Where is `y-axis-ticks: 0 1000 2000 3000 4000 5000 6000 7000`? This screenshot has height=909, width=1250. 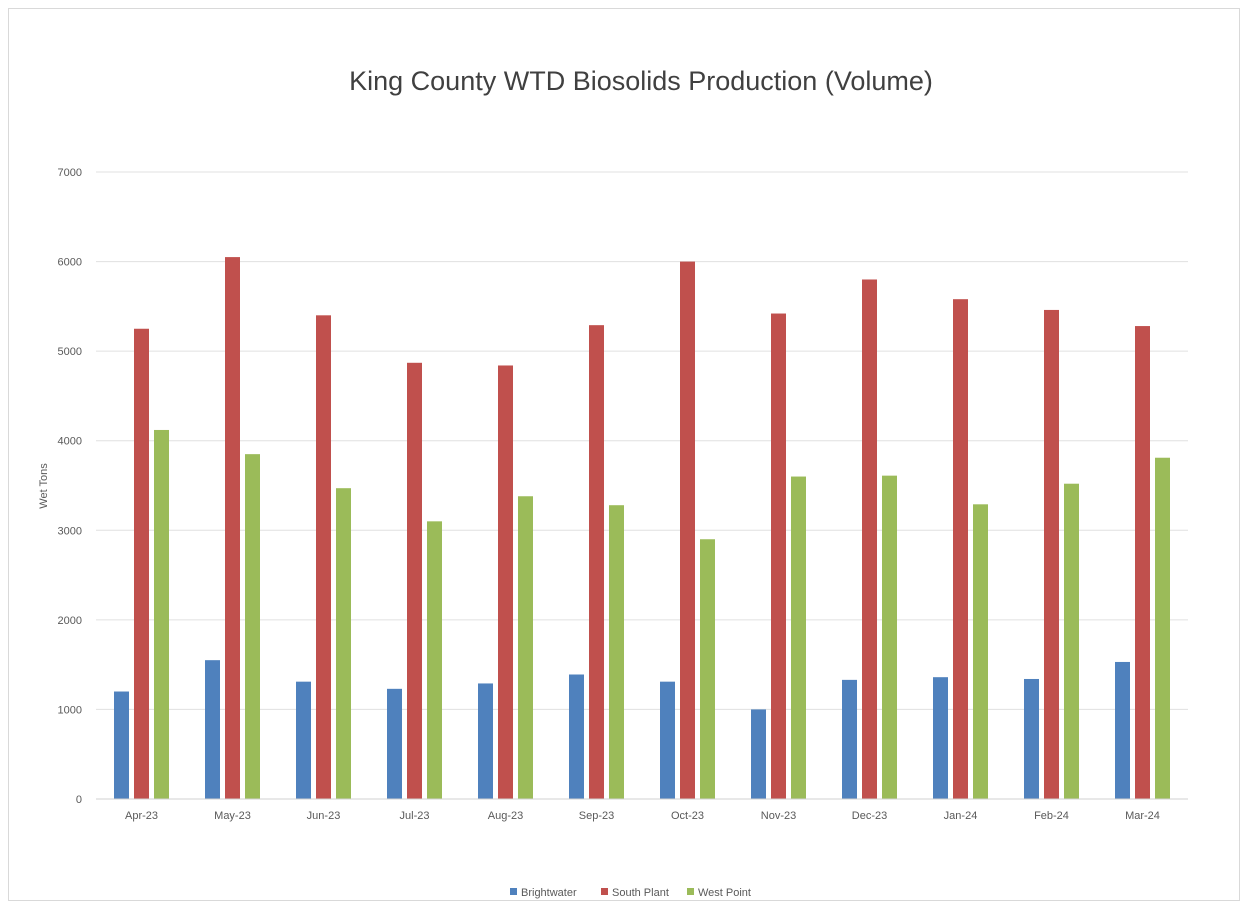 y-axis-ticks: 0 1000 2000 3000 4000 5000 6000 7000 is located at coordinates (70, 486).